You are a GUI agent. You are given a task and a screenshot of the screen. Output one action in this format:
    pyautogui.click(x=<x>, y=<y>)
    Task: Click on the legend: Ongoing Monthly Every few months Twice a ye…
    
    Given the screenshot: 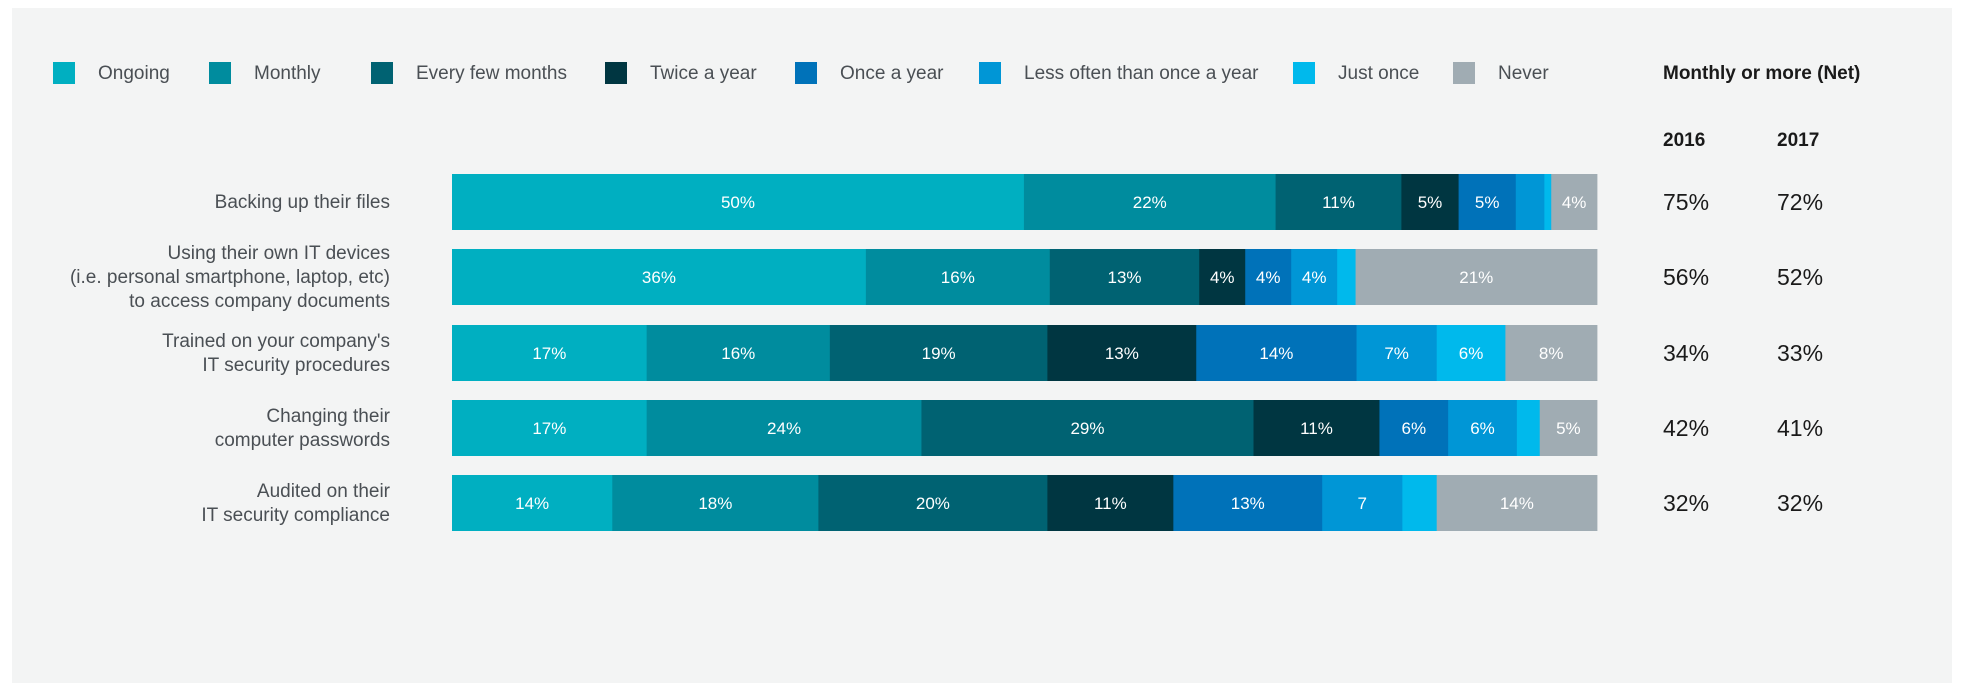 What is the action you would take?
    pyautogui.click(x=801, y=73)
    